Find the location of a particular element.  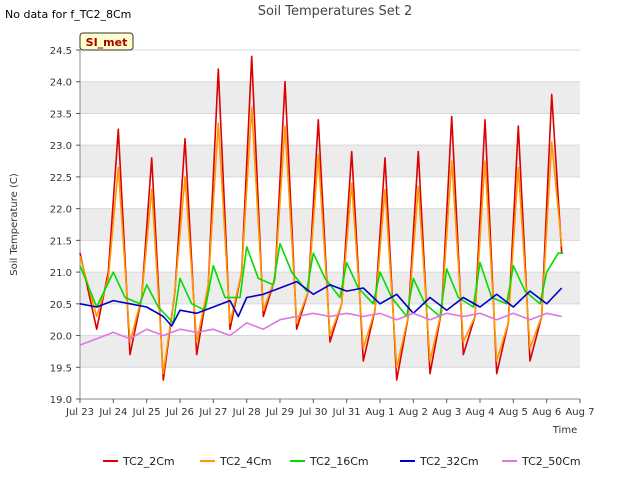

x-tick-label: Jul 24 is located at coordinates (112, 412).